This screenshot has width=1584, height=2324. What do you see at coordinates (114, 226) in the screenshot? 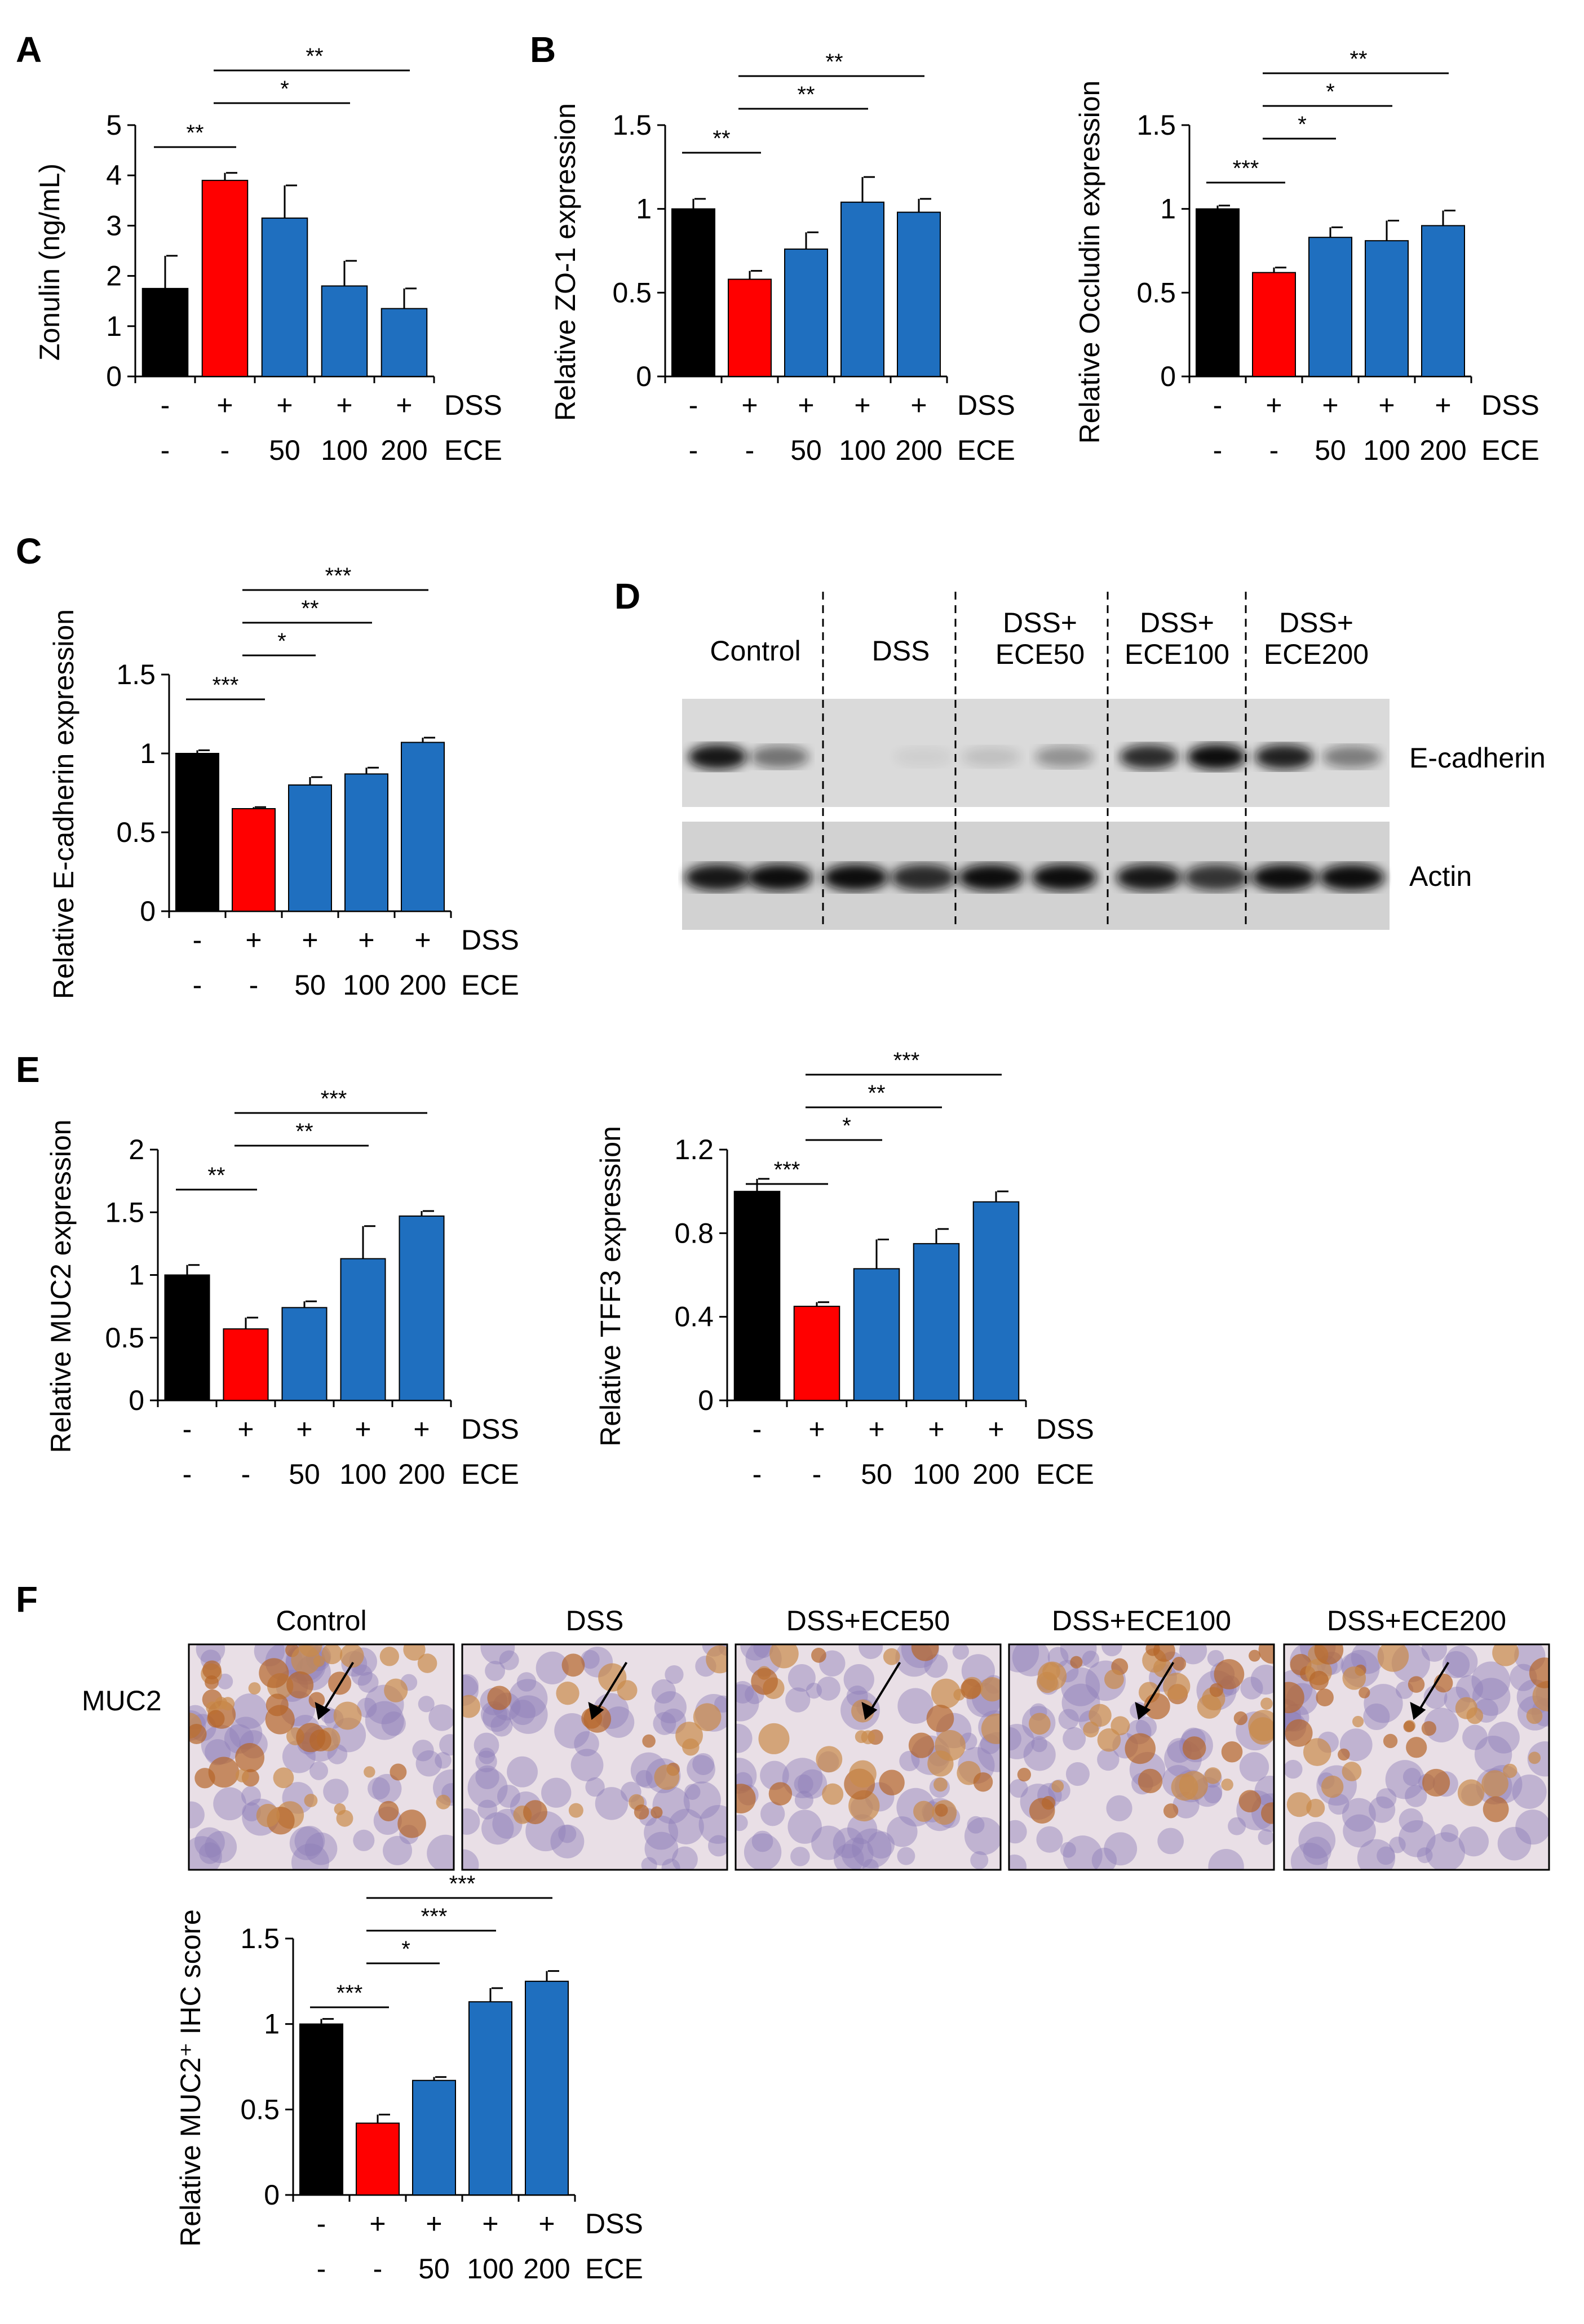
I see `y-tick-label: 3` at bounding box center [114, 226].